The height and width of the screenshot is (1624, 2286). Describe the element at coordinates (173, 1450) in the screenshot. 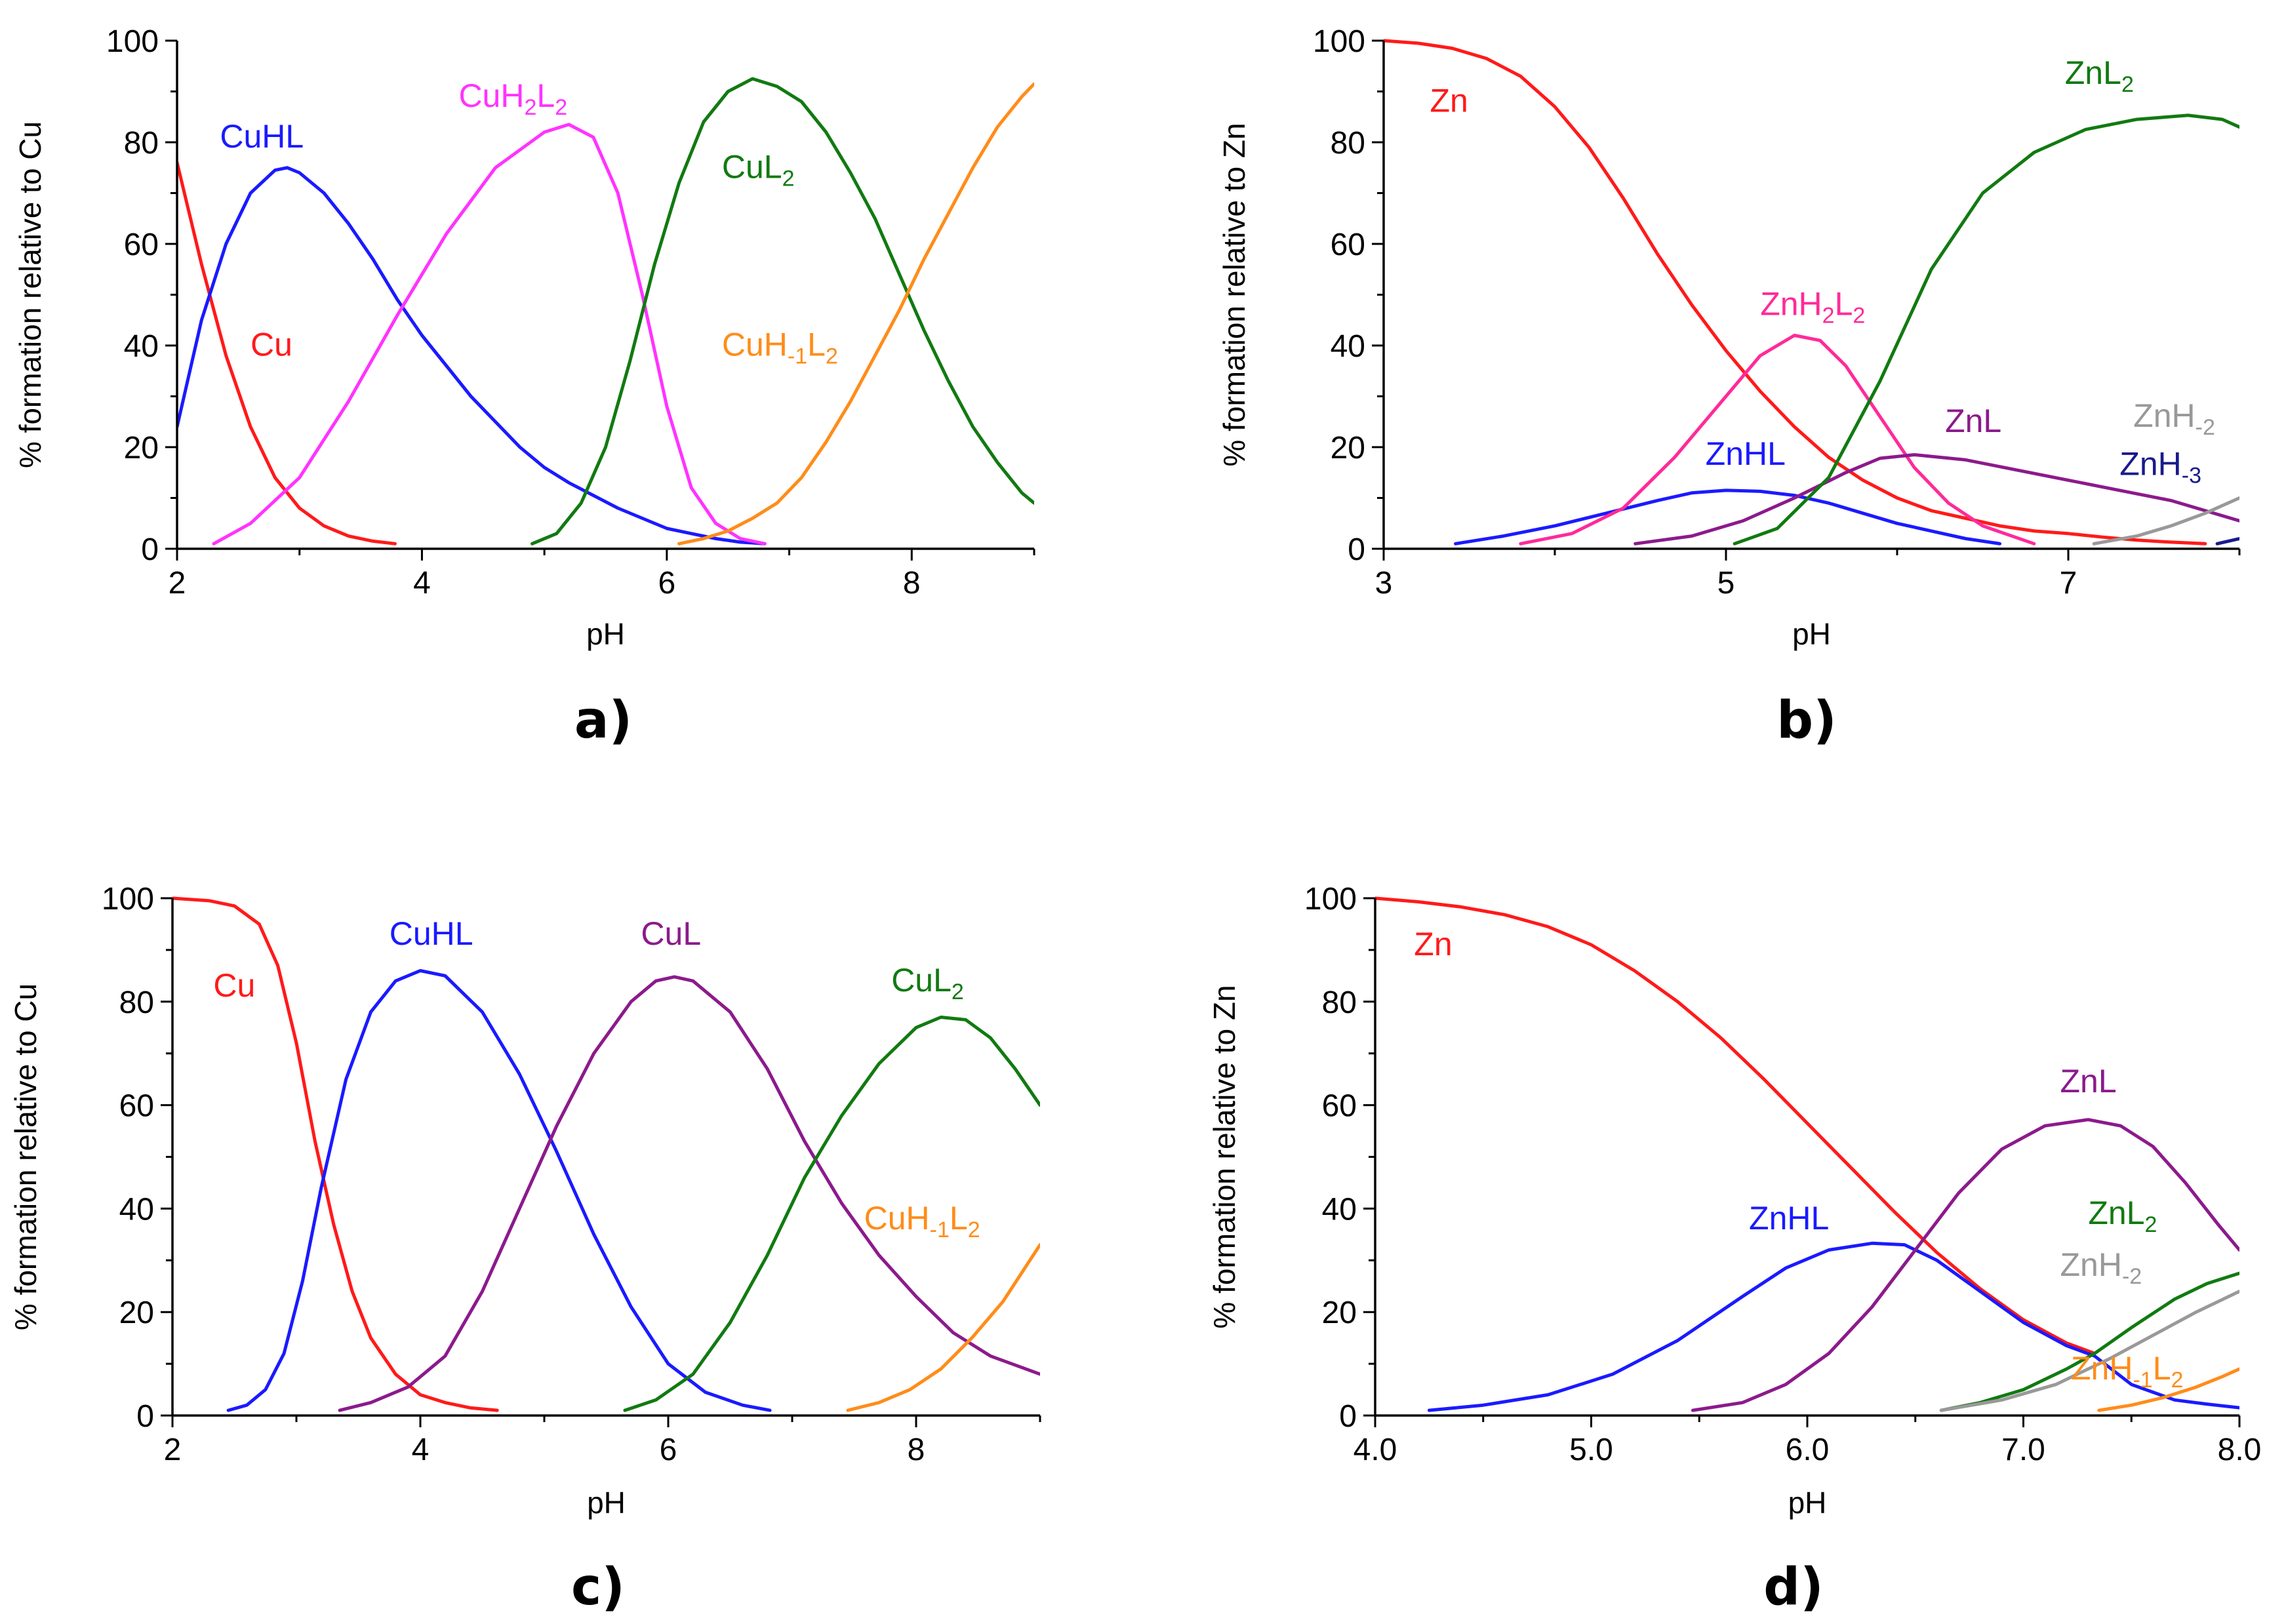

I see `x-tick-label-c: 2` at that location.